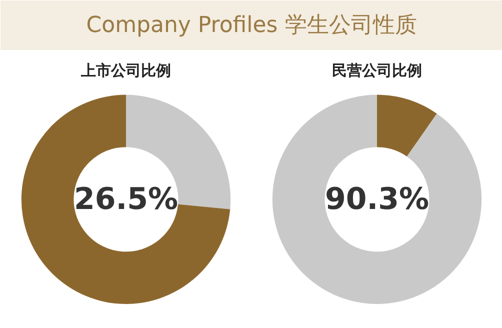  What do you see at coordinates (125, 70) in the screenshot?
I see `chart-subtitle: 上市公司比例` at bounding box center [125, 70].